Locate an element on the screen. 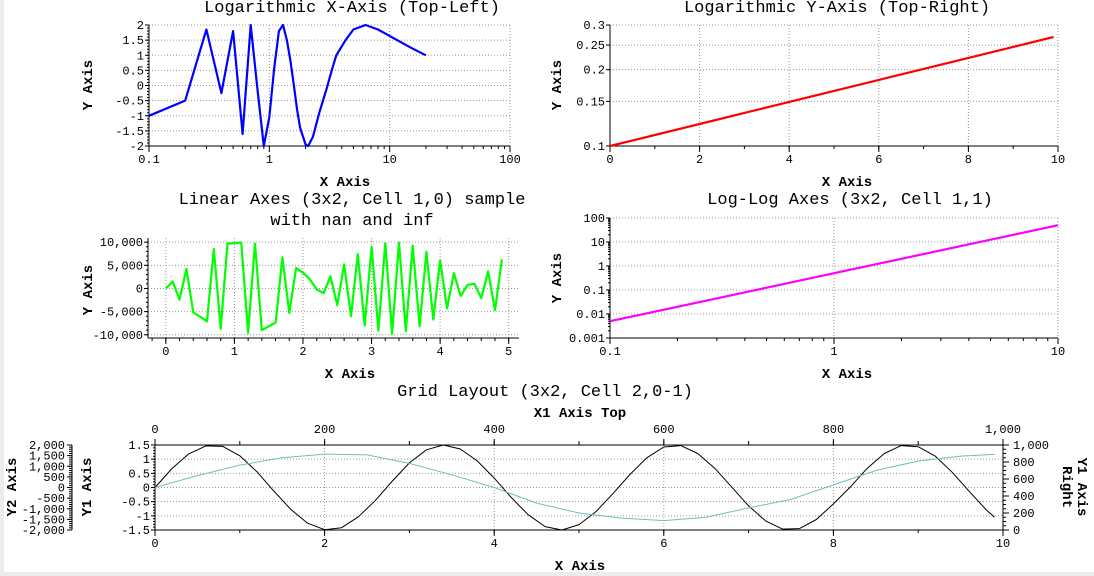 The image size is (1094, 576). x2-tick-label: 400 is located at coordinates (494, 430).